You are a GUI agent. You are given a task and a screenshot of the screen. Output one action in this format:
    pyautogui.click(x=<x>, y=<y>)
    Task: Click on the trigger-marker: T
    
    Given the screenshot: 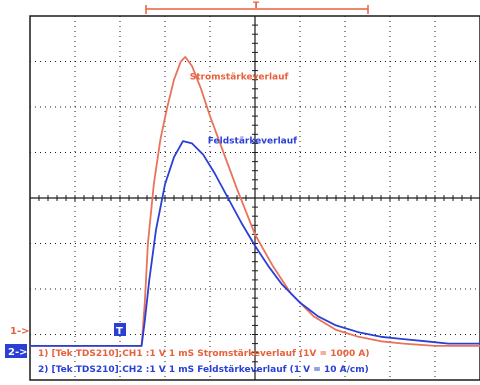 What is the action you would take?
    pyautogui.click(x=256, y=6)
    